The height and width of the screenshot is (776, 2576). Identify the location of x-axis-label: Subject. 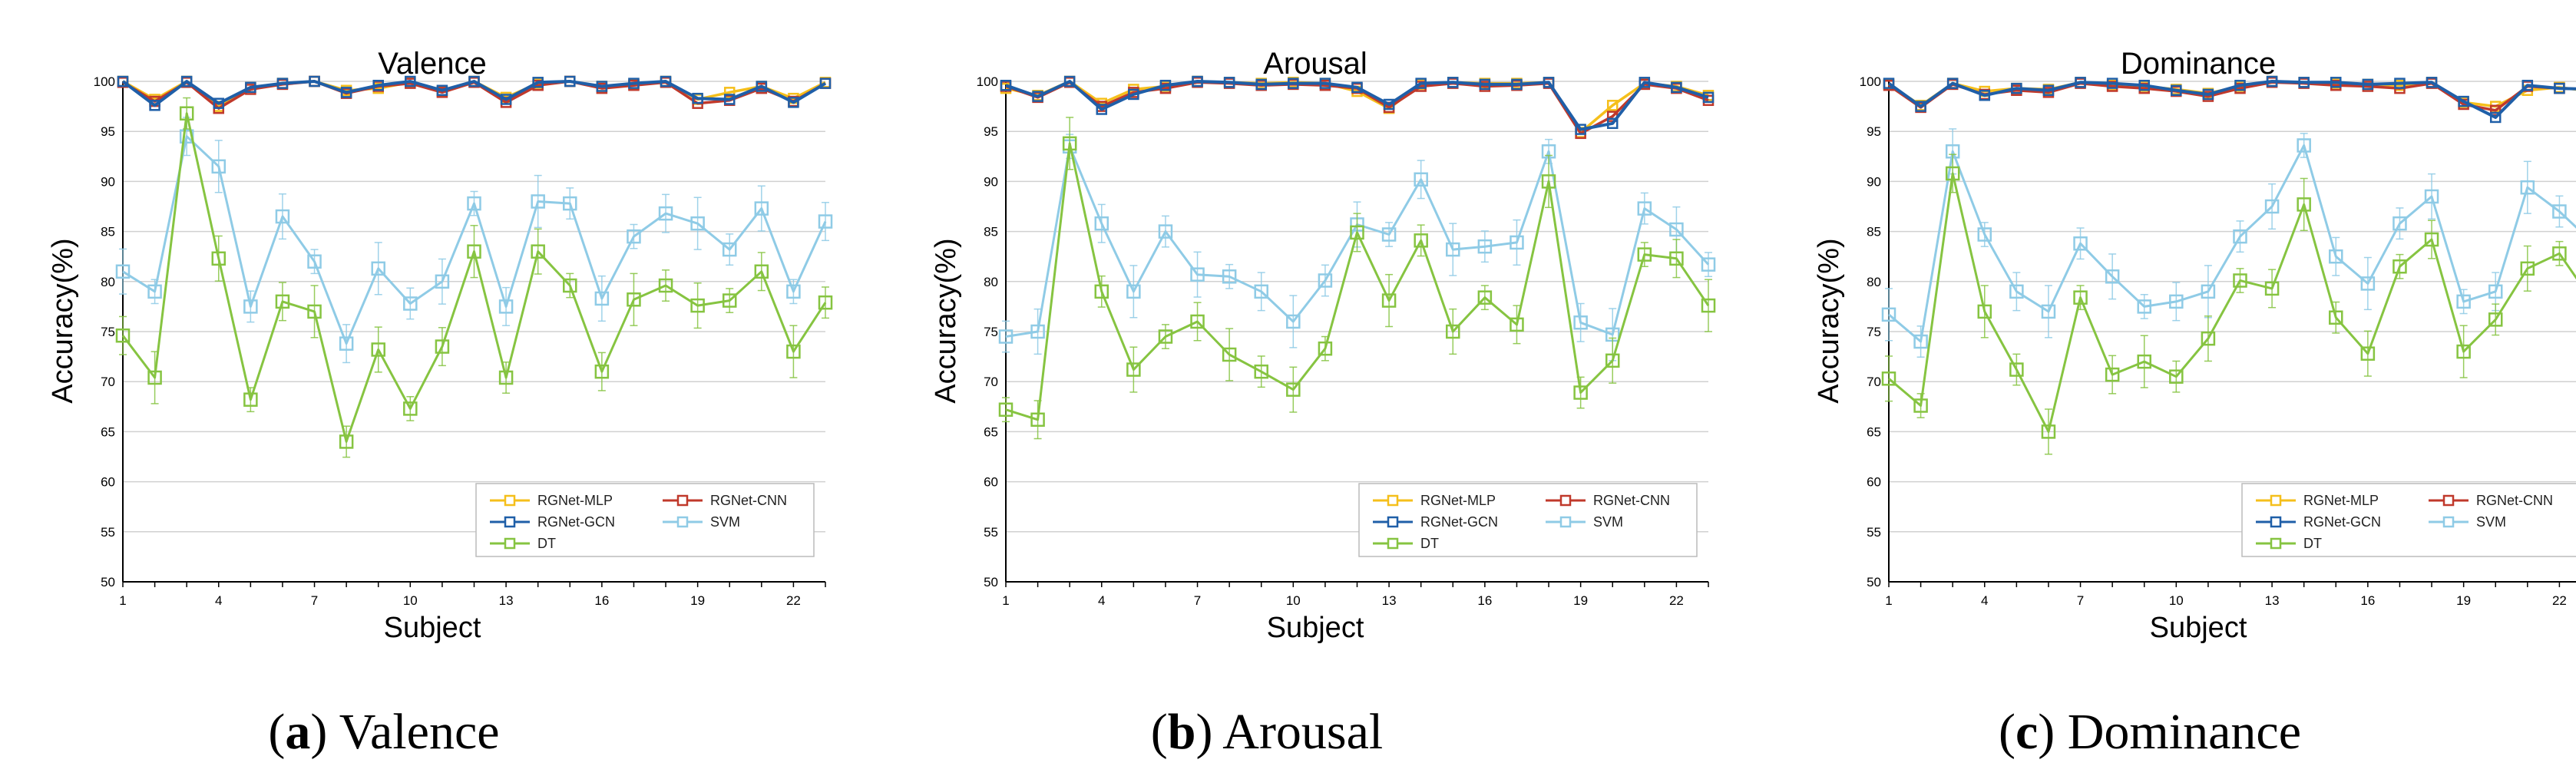
(2198, 628).